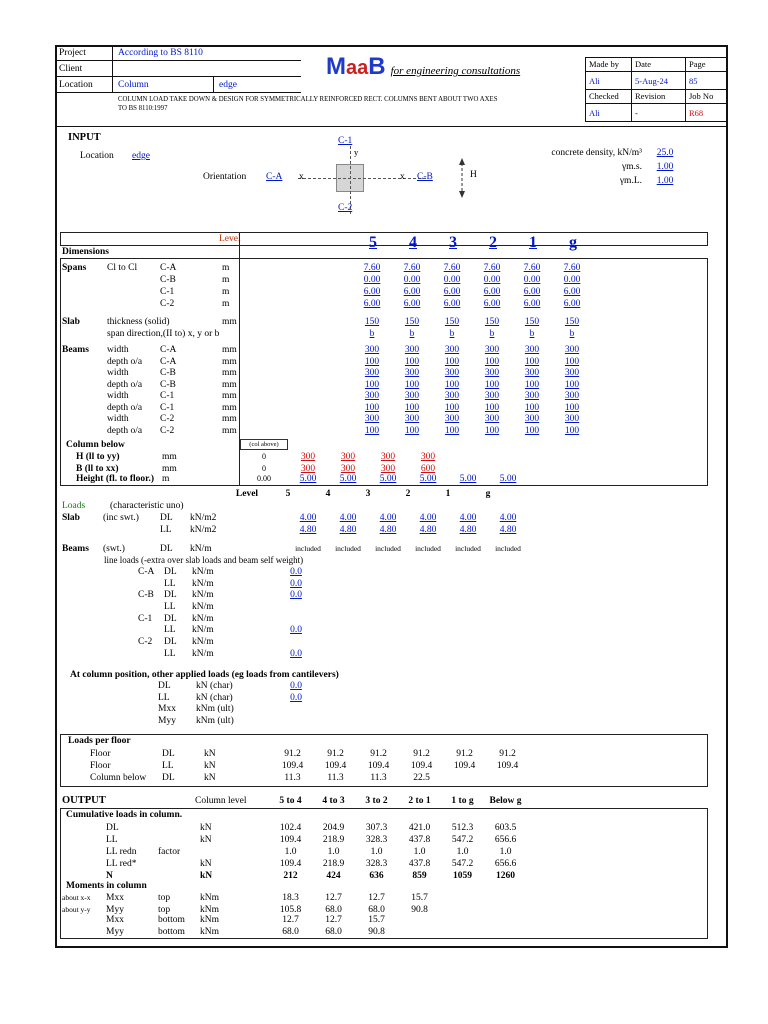 This screenshot has height=1024, width=768. I want to click on load-type-label: Myy, so click(167, 721).